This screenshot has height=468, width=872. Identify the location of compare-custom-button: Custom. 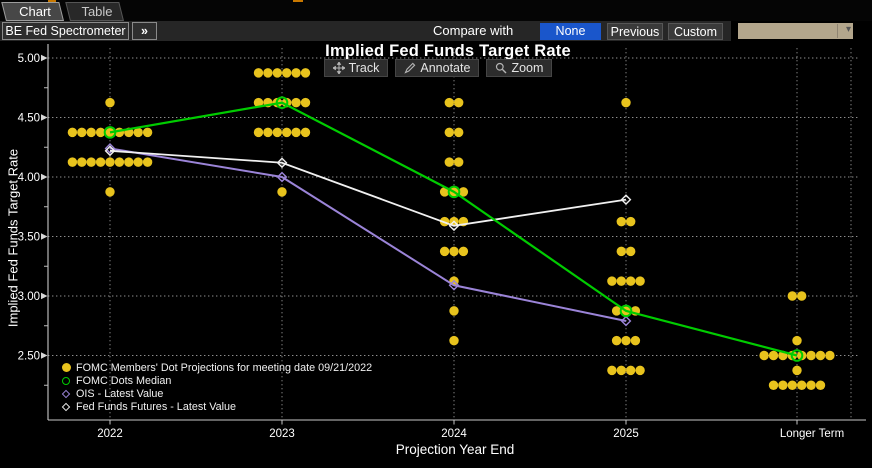
(695, 31).